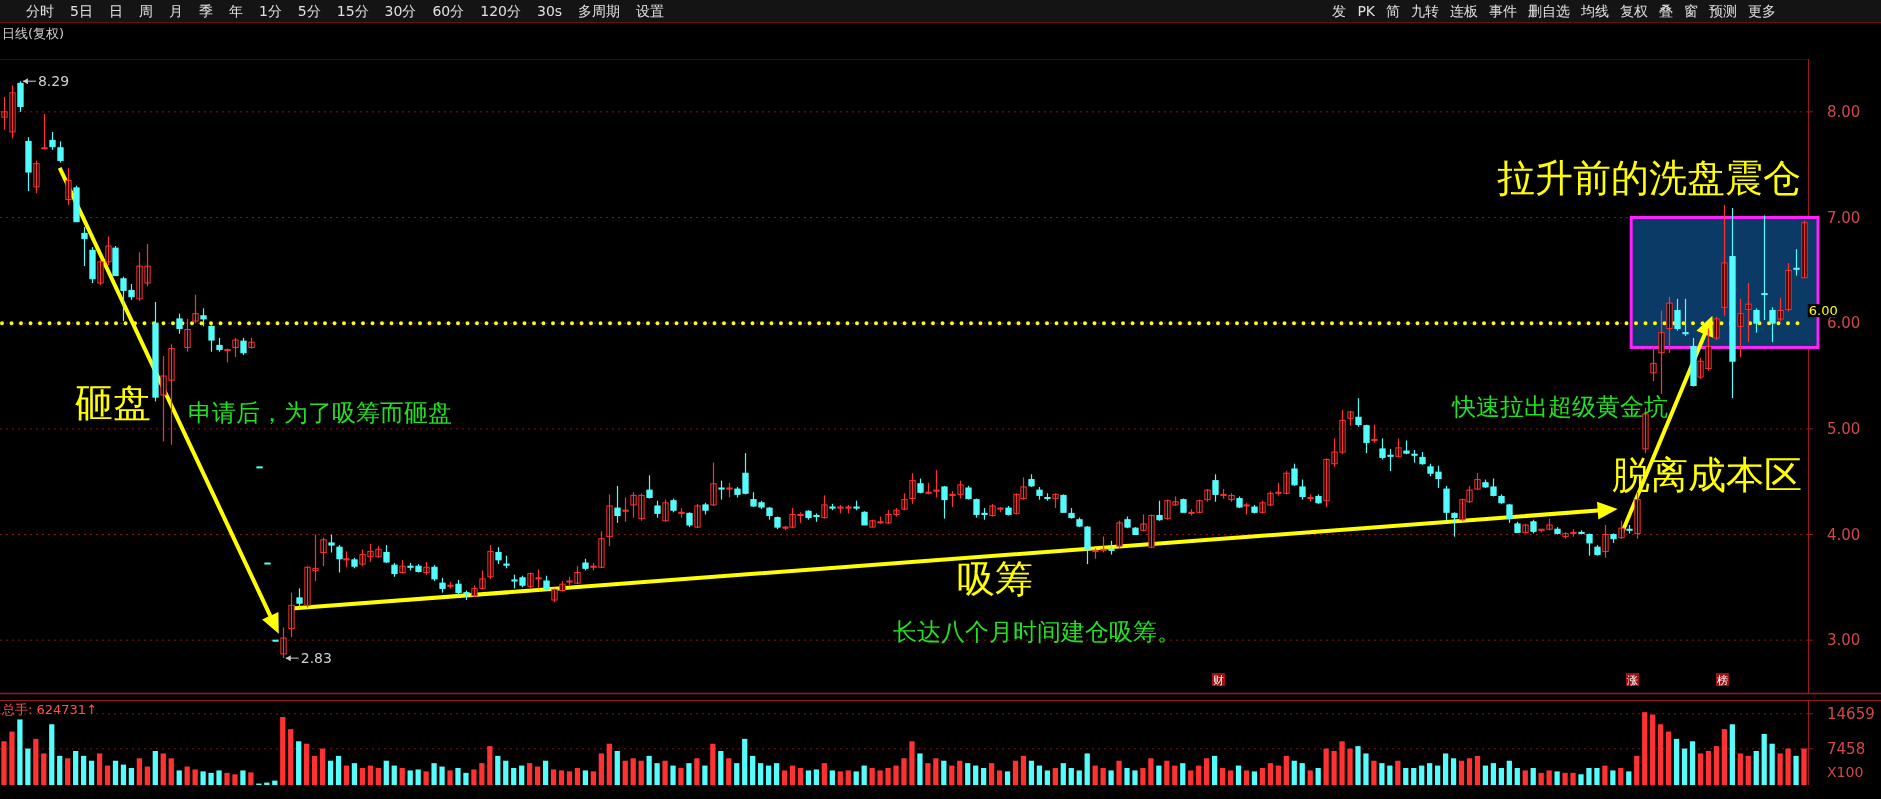 This screenshot has width=1881, height=799. I want to click on annotation: 长达八个月时间建仓吸筹。, so click(1037, 632).